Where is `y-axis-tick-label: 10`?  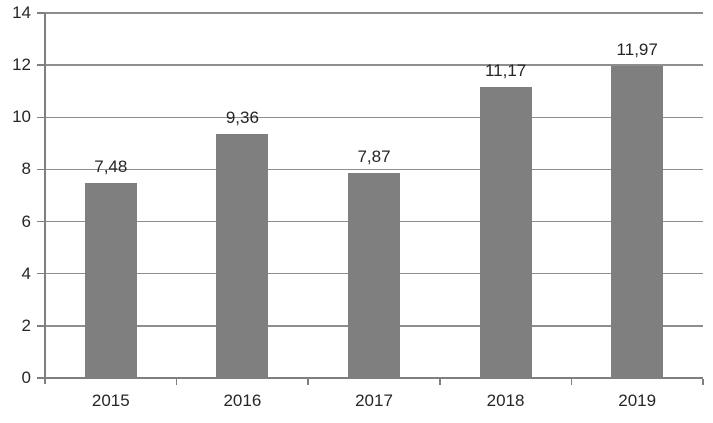 y-axis-tick-label: 10 is located at coordinates (21, 117).